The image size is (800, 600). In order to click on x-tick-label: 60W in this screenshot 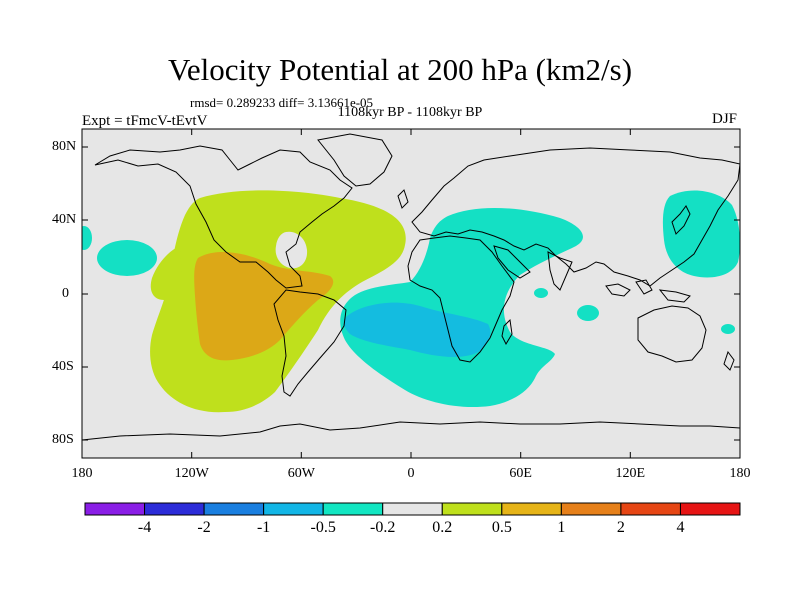, I will do `click(301, 473)`.